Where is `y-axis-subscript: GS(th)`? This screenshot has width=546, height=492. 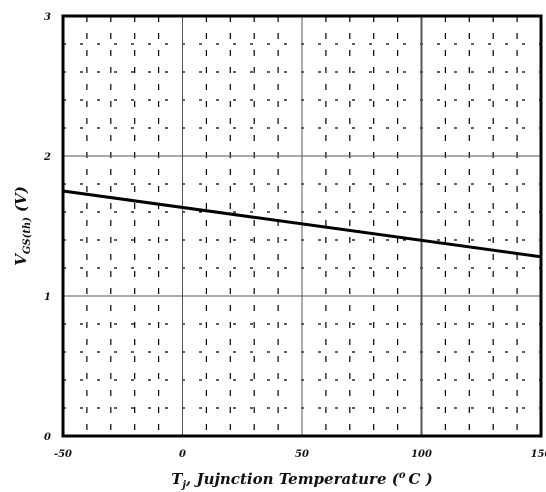
y-axis-subscript: GS(th) is located at coordinates (27, 235).